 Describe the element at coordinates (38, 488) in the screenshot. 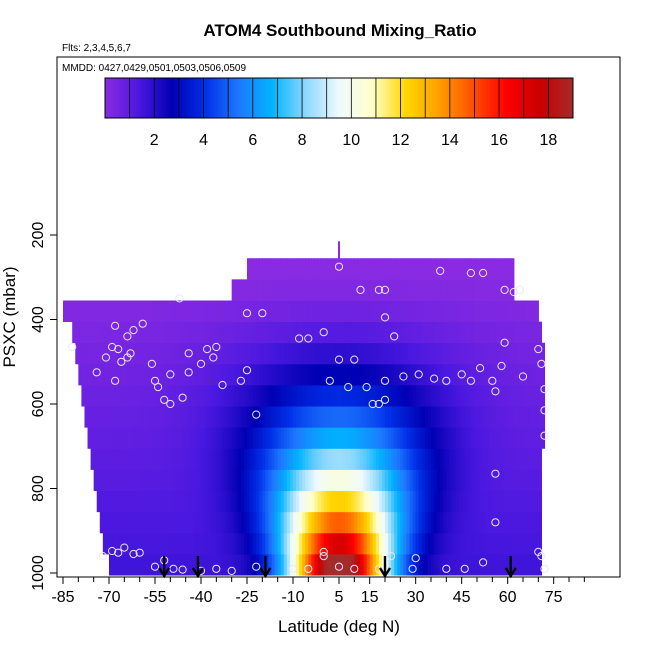

I see `y-tick-label: 800` at that location.